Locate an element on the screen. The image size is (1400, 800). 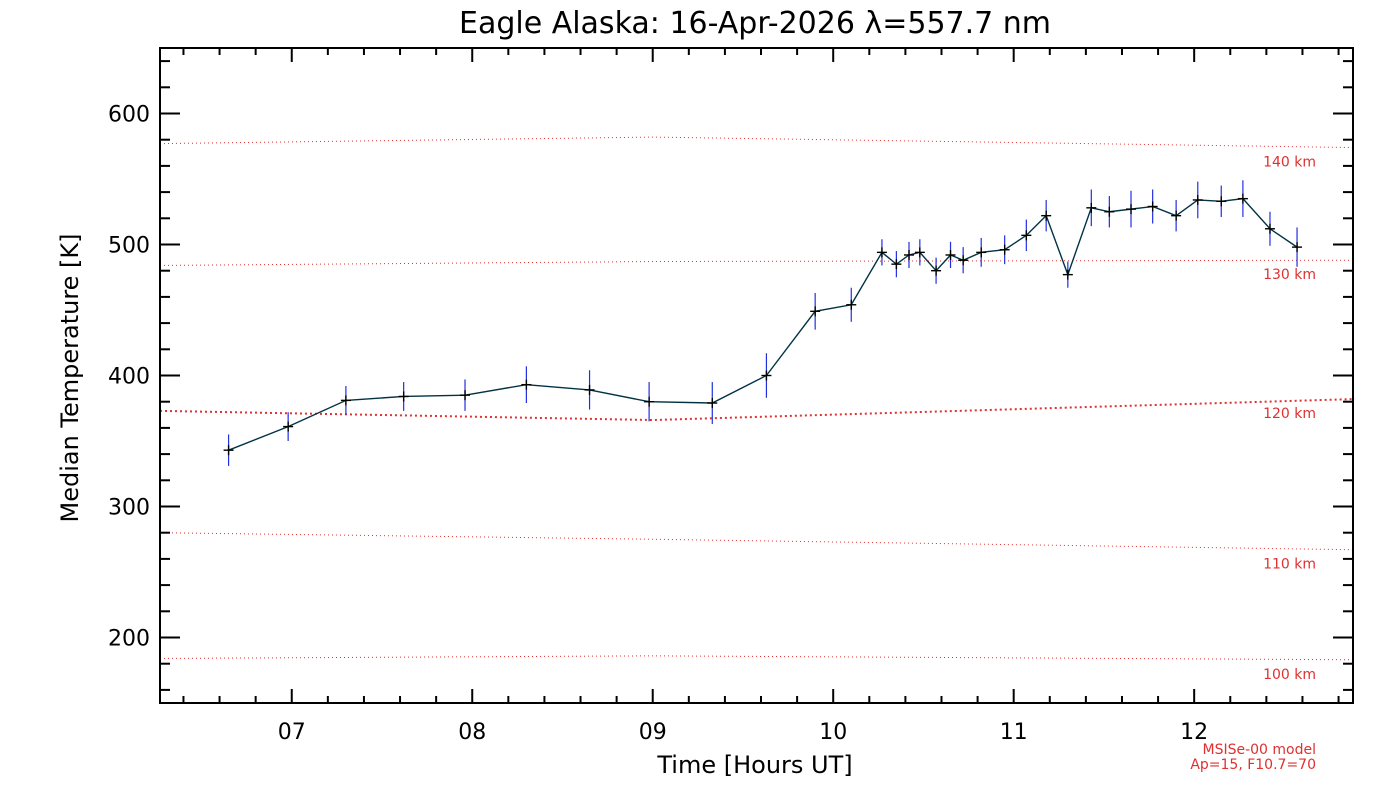
altitude-label: 100 km is located at coordinates (1289, 675).